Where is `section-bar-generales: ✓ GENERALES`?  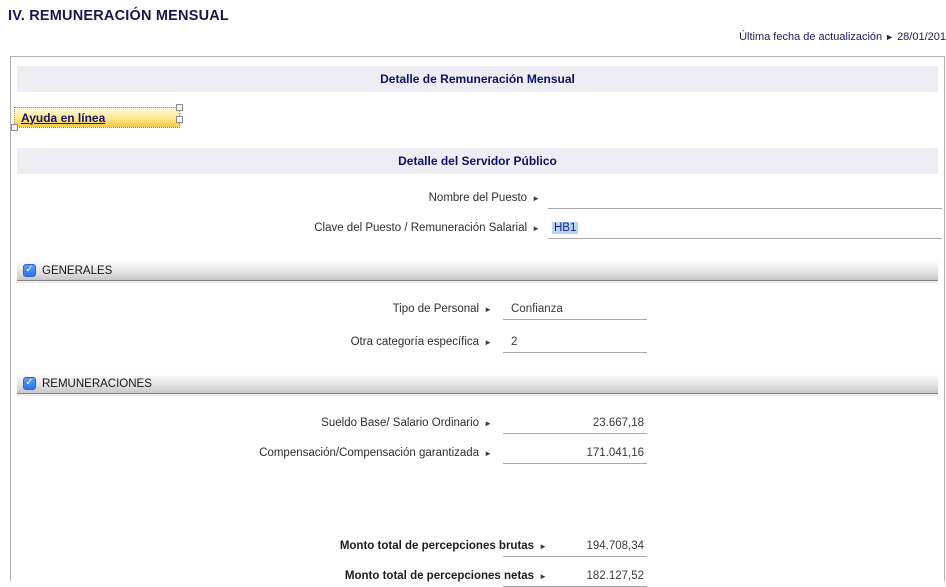
section-bar-generales: ✓ GENERALES is located at coordinates (477, 271).